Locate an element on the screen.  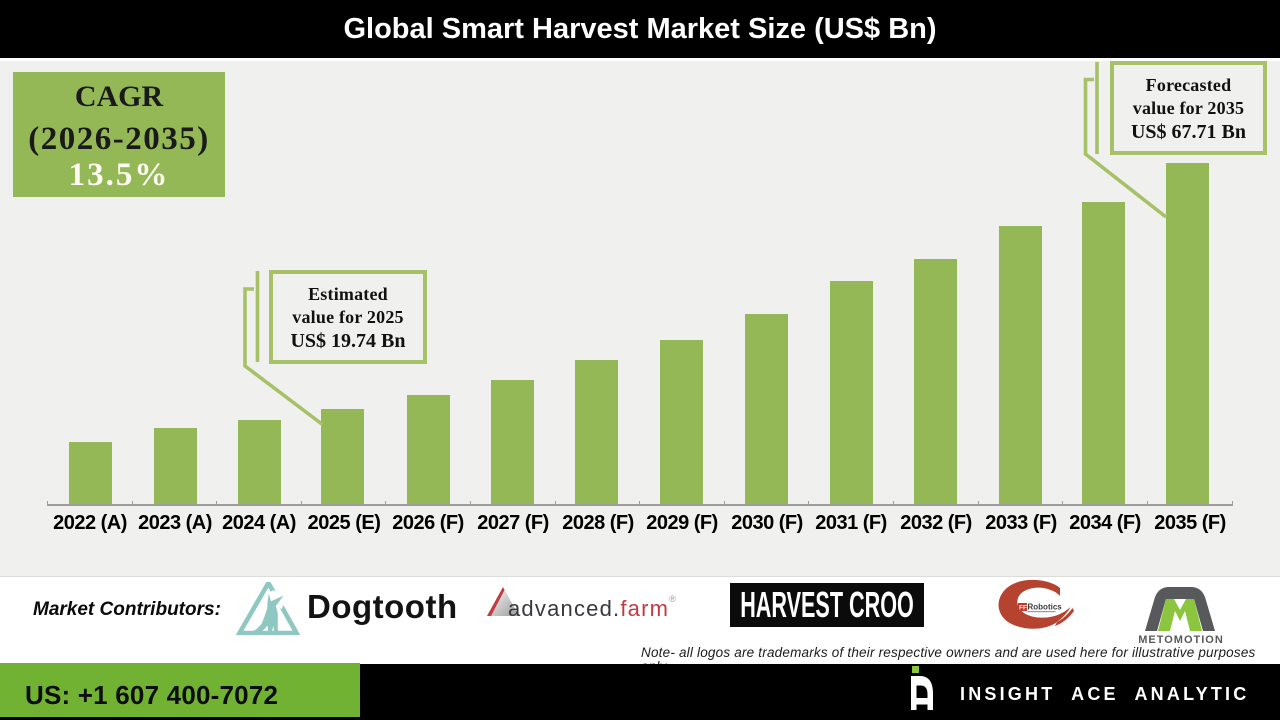
svg-text: FF is located at coordinates (1023, 608).